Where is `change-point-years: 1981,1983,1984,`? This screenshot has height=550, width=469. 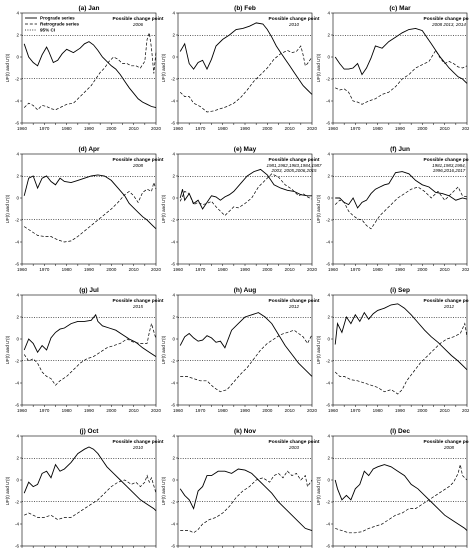 change-point-years: 1981,1983,1984, is located at coordinates (449, 165).